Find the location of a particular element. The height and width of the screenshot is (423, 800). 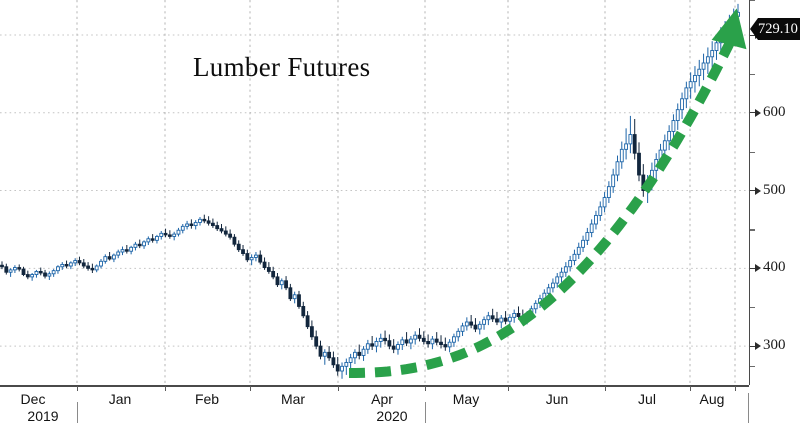

x-axis-line is located at coordinates (374, 386).